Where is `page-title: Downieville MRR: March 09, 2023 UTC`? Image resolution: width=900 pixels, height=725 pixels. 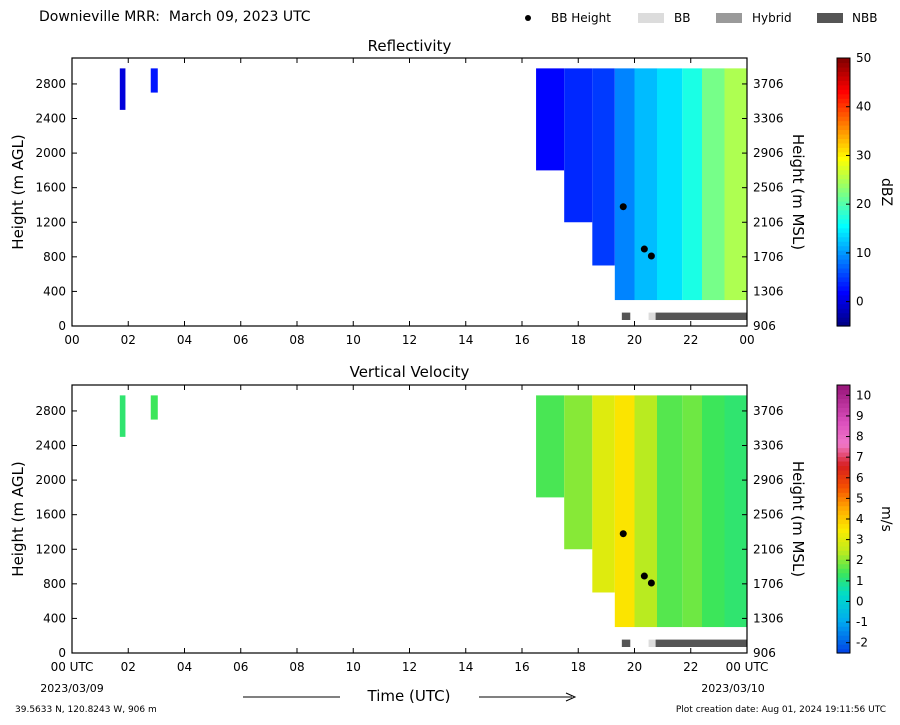 page-title: Downieville MRR: March 09, 2023 UTC is located at coordinates (175, 17).